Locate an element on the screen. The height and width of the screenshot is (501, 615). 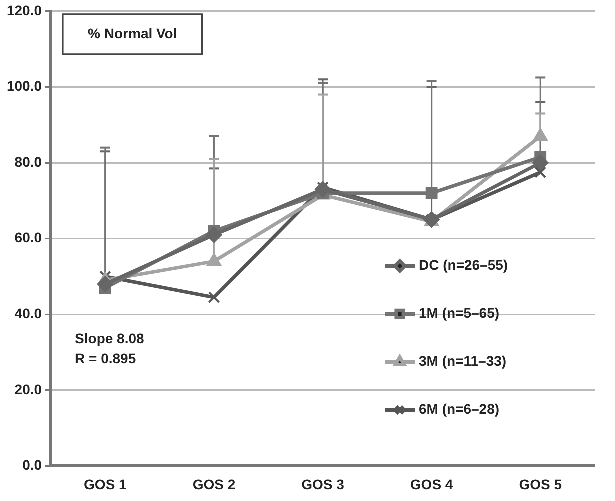
legend-label: 6M (n=6–28) is located at coordinates (459, 409).